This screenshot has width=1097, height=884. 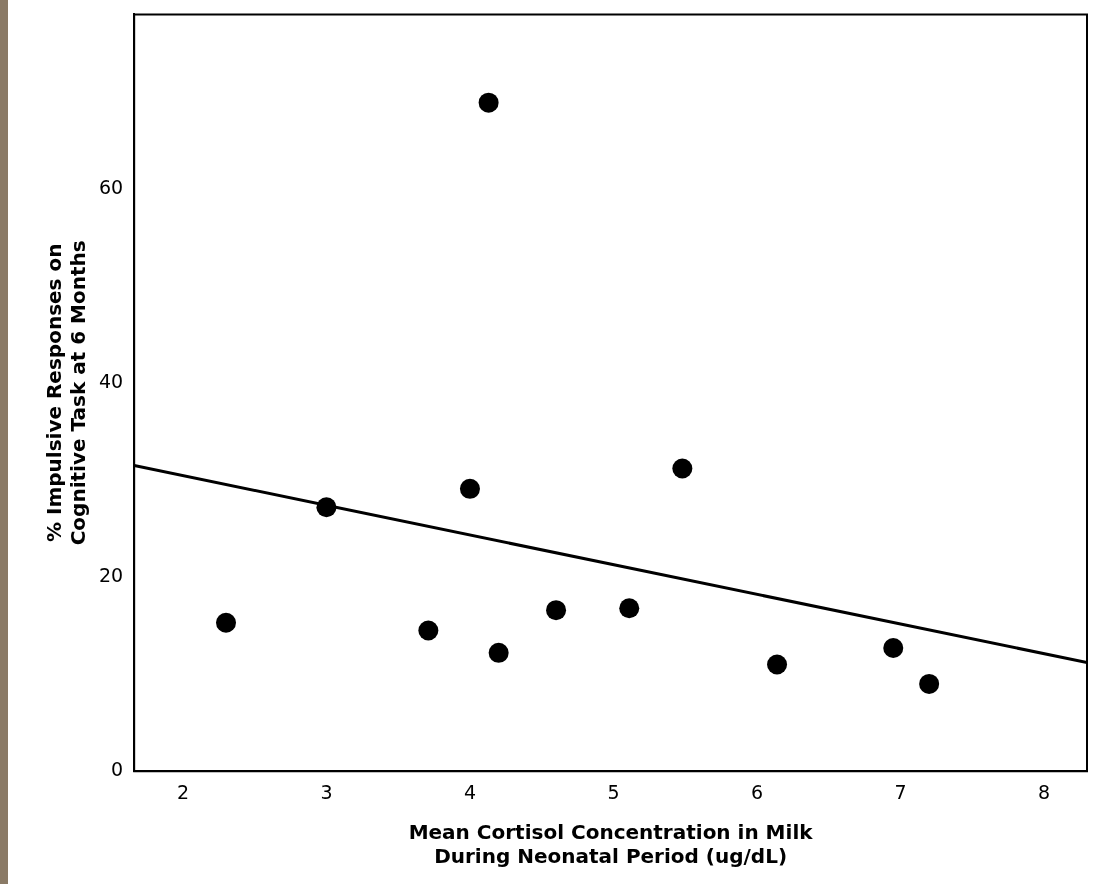 I want to click on y-tick-label: 20, so click(x=111, y=575).